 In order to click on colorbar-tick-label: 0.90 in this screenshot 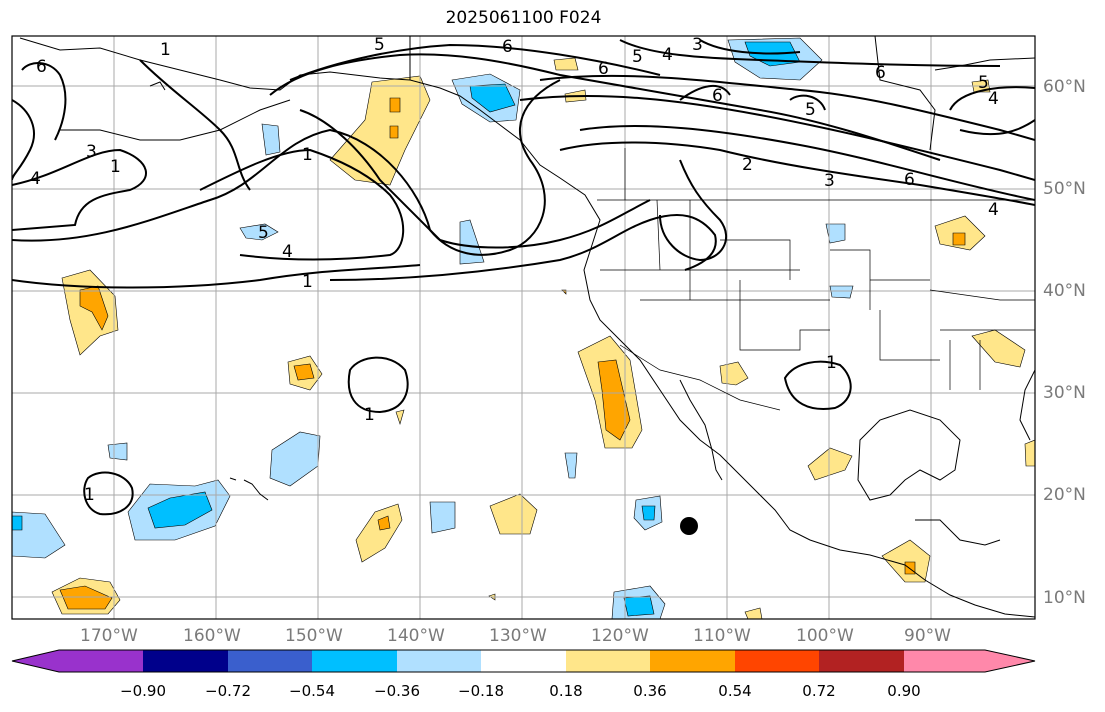, I will do `click(904, 691)`.